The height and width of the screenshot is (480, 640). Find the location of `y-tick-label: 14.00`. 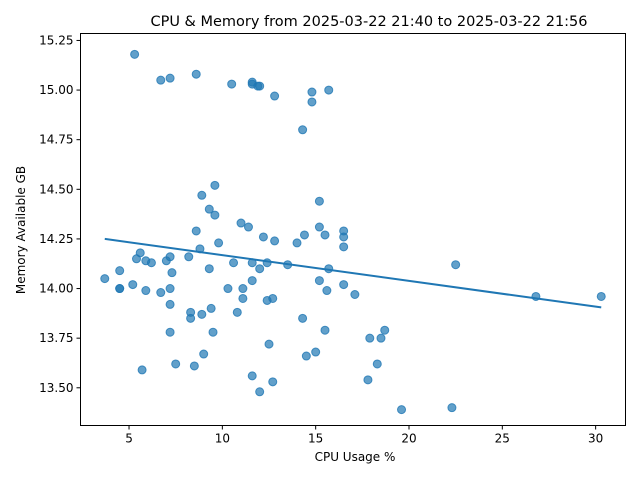

y-tick-label: 14.00 is located at coordinates (56, 289).